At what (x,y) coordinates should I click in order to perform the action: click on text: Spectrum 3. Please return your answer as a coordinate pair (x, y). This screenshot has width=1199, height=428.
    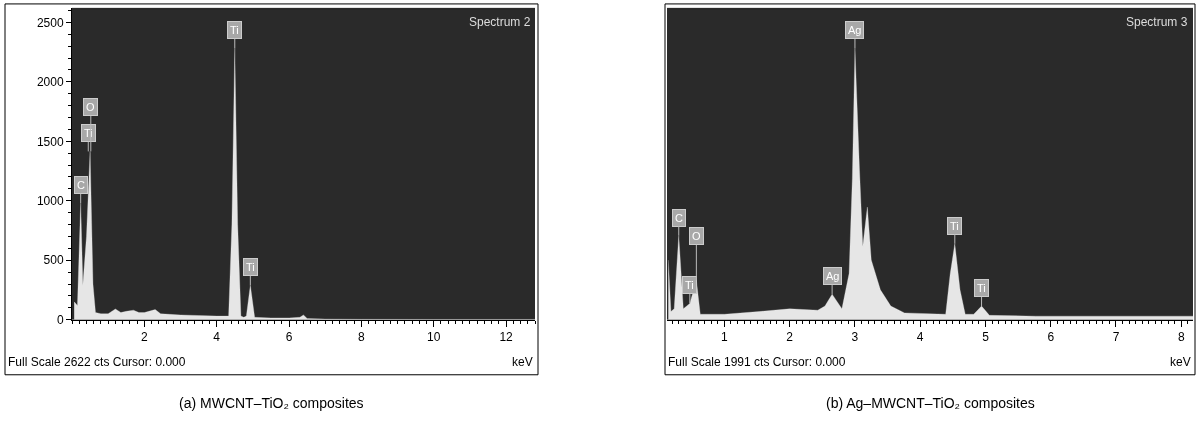
    Looking at the image, I should click on (1157, 22).